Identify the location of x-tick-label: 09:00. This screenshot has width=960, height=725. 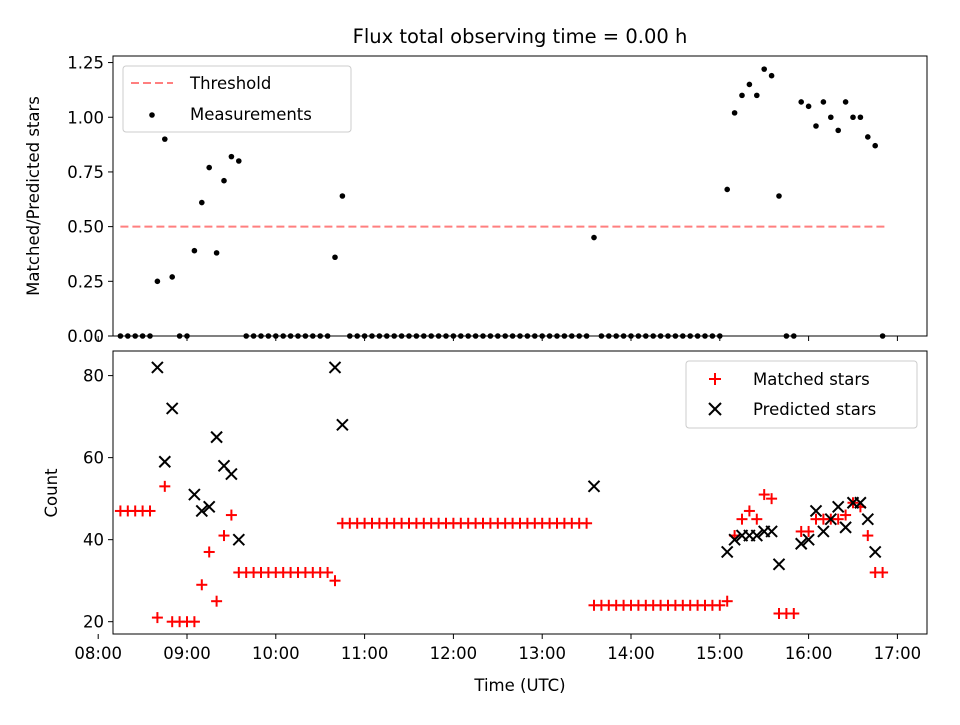
(187, 653).